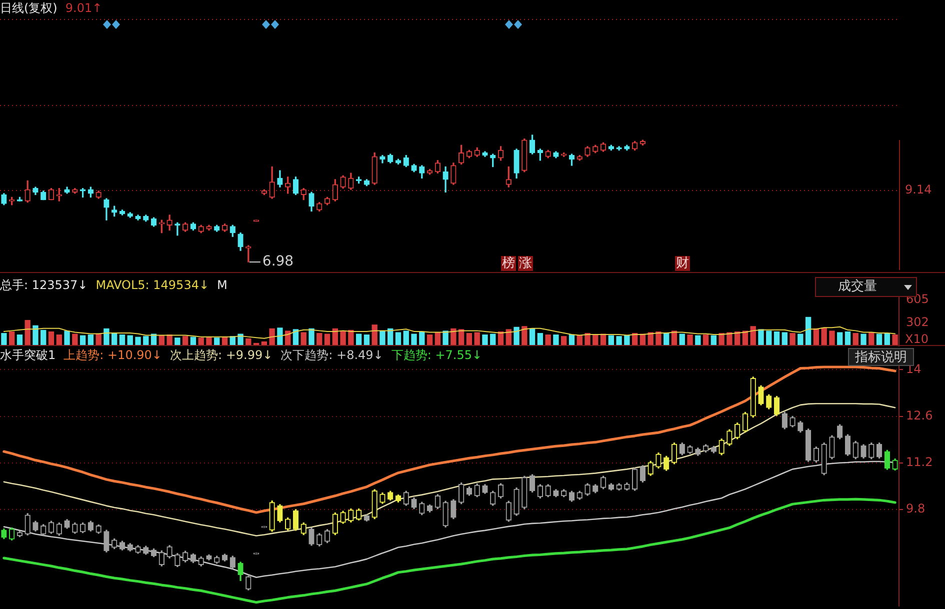 The height and width of the screenshot is (609, 945). I want to click on chart-title: 日线(复权), so click(29, 8).